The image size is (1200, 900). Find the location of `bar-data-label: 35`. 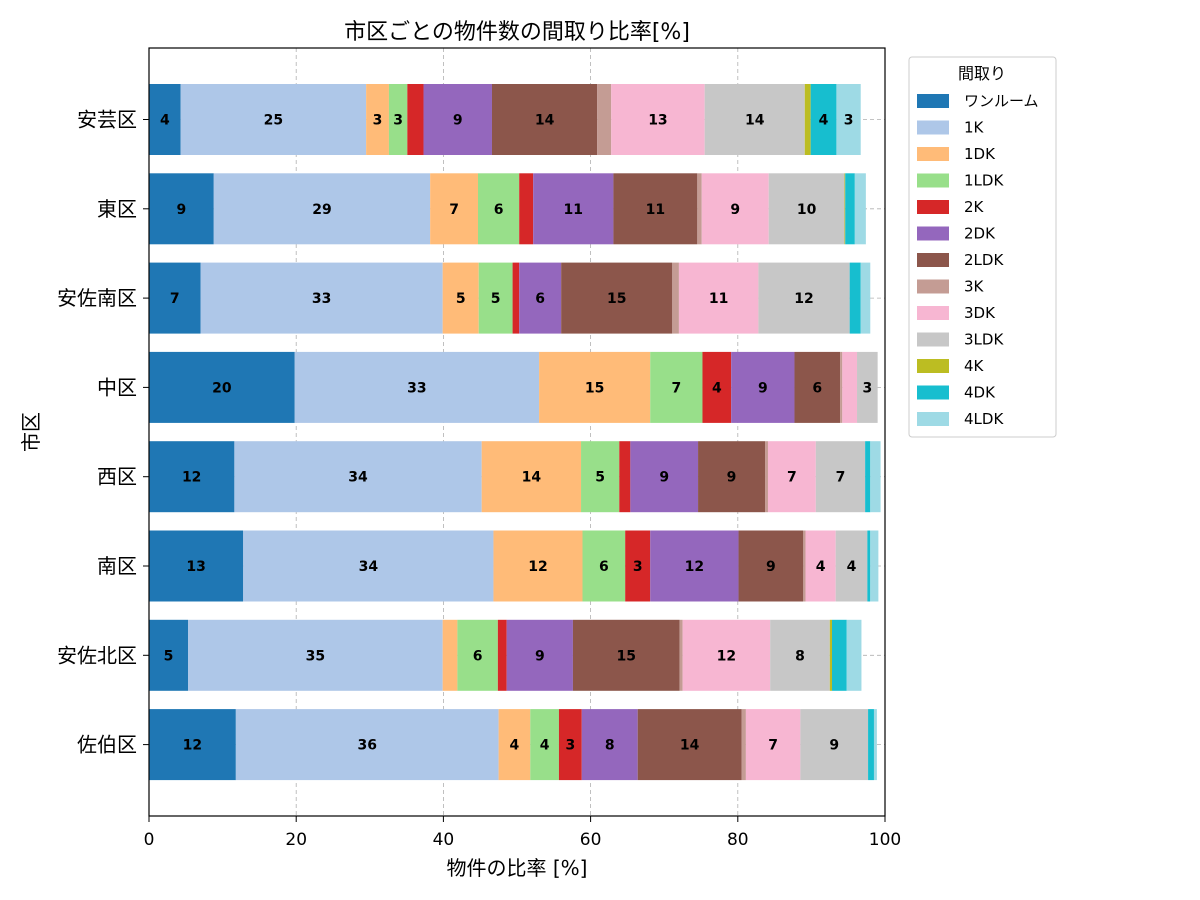

bar-data-label: 35 is located at coordinates (315, 656).